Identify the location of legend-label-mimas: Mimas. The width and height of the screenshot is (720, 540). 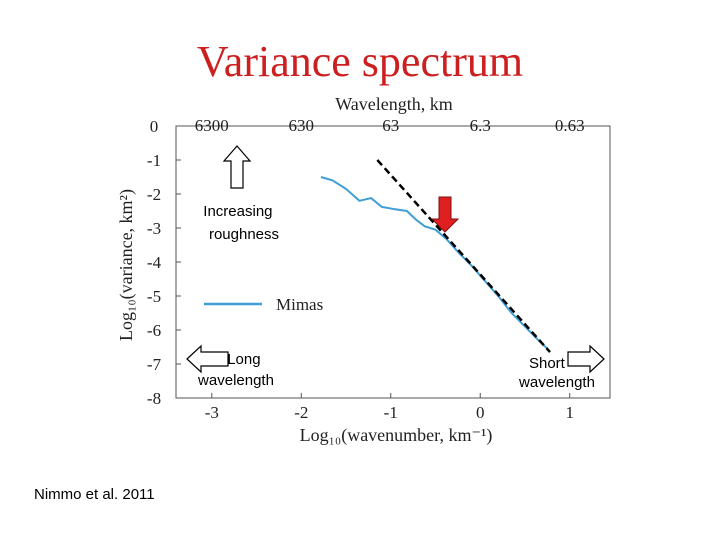
(299, 304).